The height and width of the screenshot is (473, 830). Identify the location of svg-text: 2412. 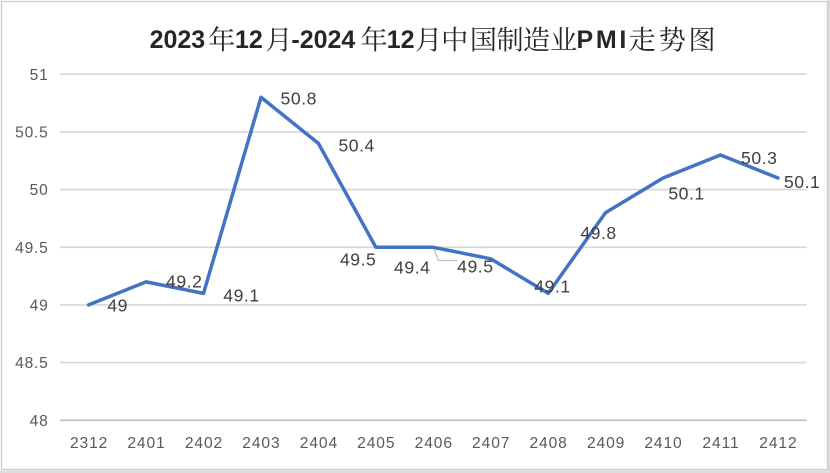
(778, 443).